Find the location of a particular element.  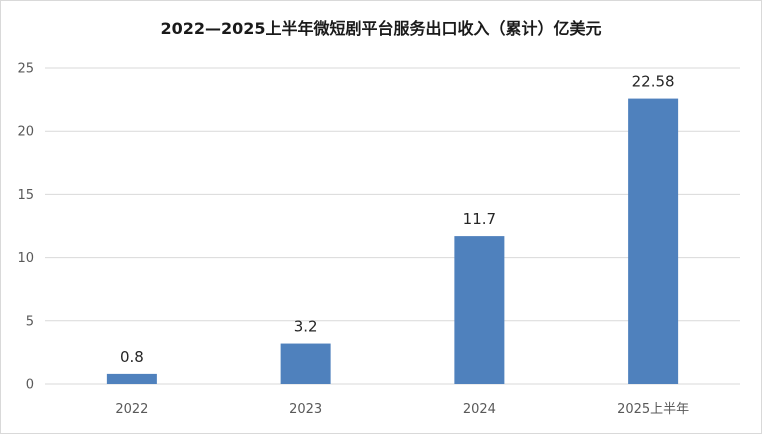

x-tick-label: 2023 is located at coordinates (305, 409).